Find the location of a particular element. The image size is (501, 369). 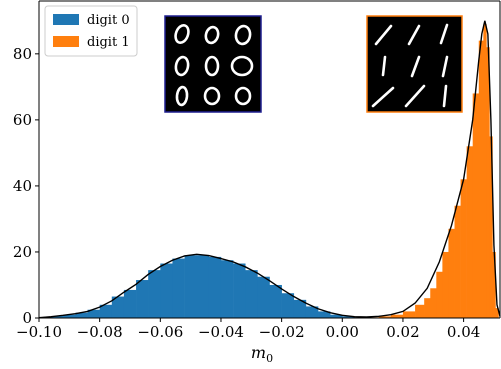

x-tick-label: 0.02 is located at coordinates (402, 332).